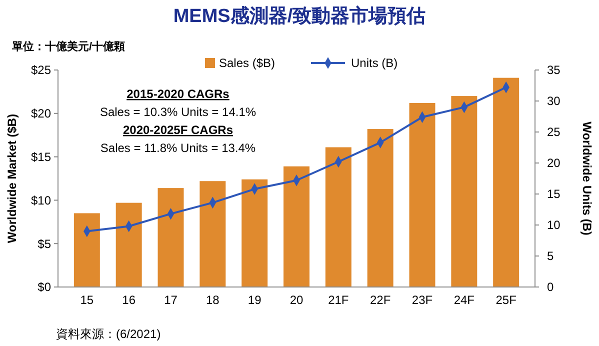  Describe the element at coordinates (45, 243) in the screenshot. I see `y-tick-label: $5` at that location.